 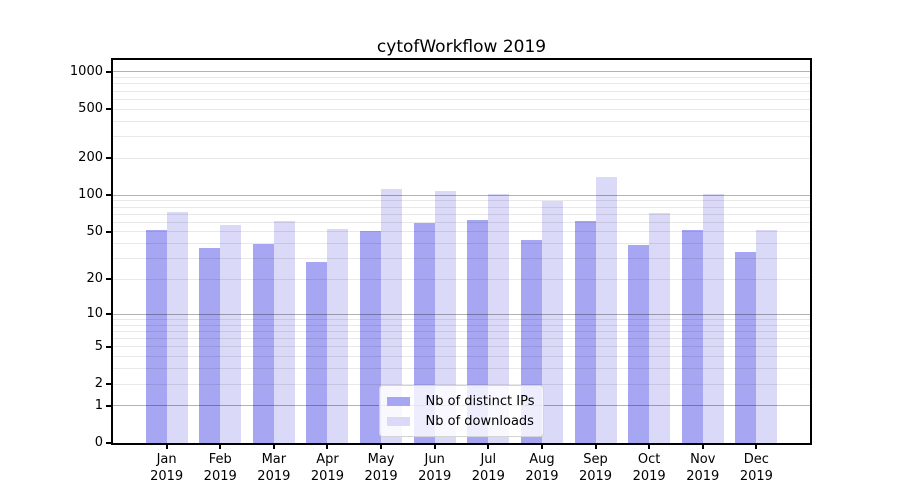 What do you see at coordinates (649, 459) in the screenshot?
I see `x-tick-month: Oct` at bounding box center [649, 459].